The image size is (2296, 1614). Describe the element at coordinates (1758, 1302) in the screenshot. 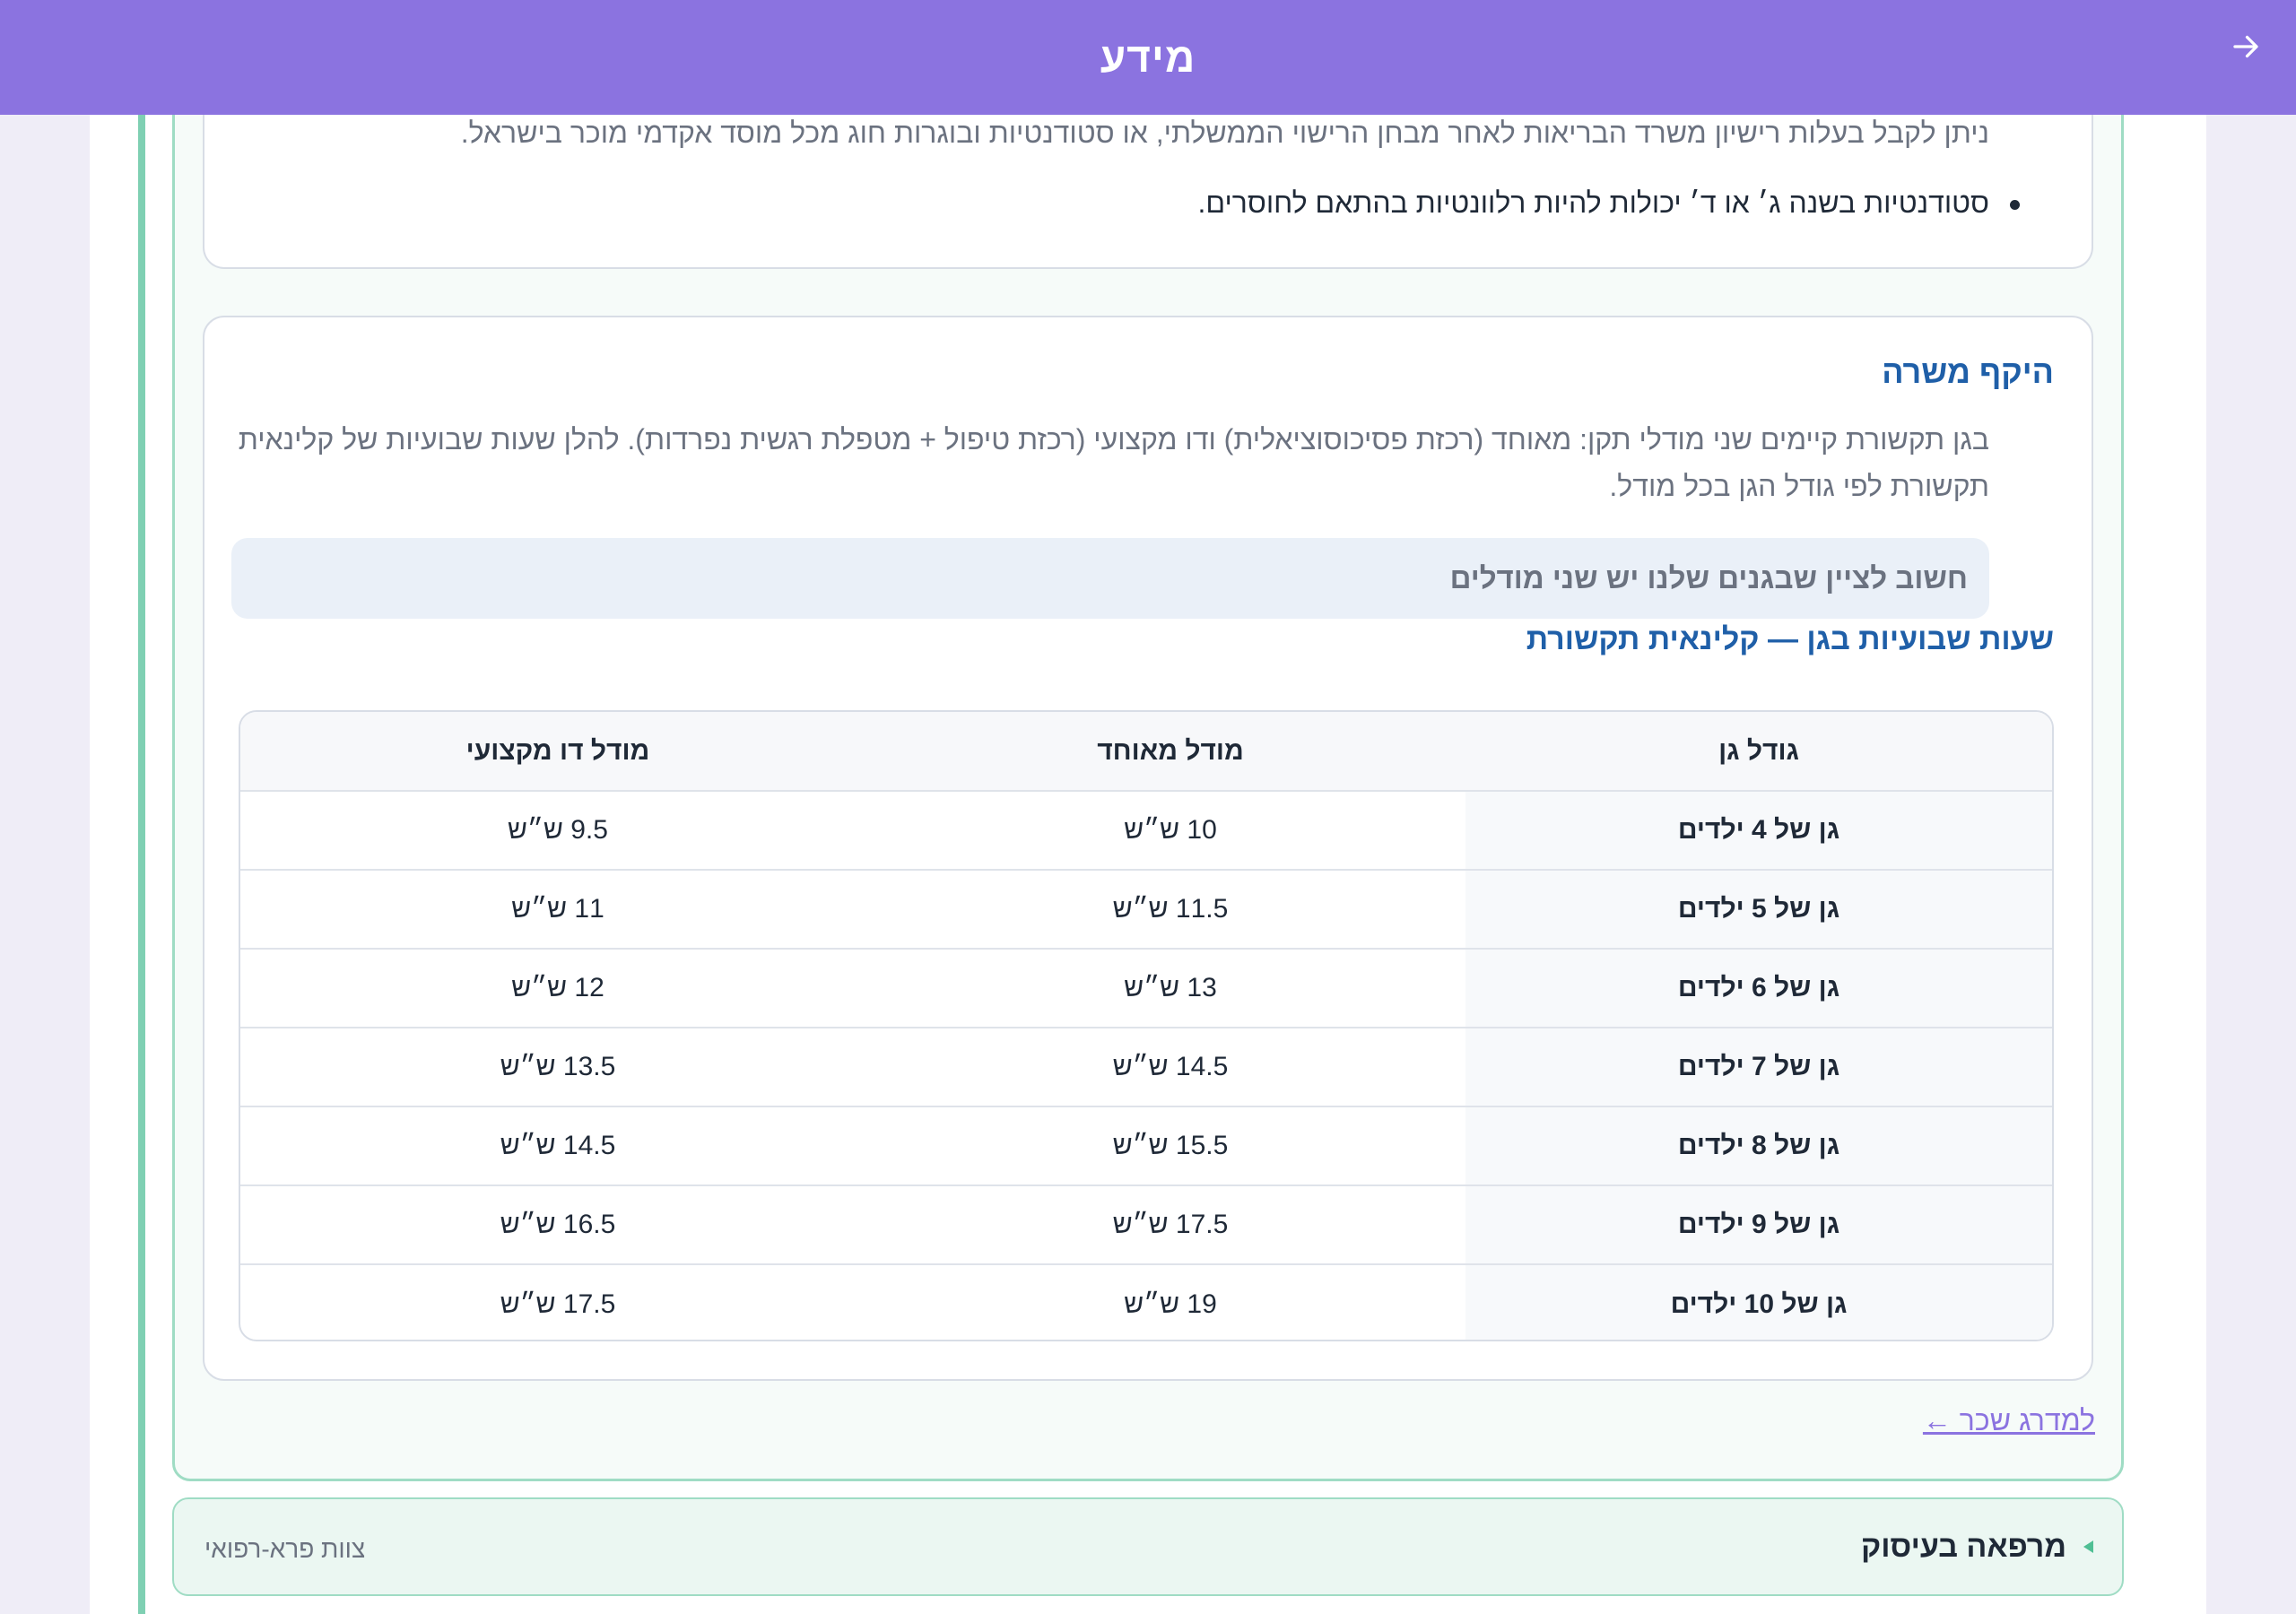

I see `table-cell-size: גן של 10 ילדים` at that location.